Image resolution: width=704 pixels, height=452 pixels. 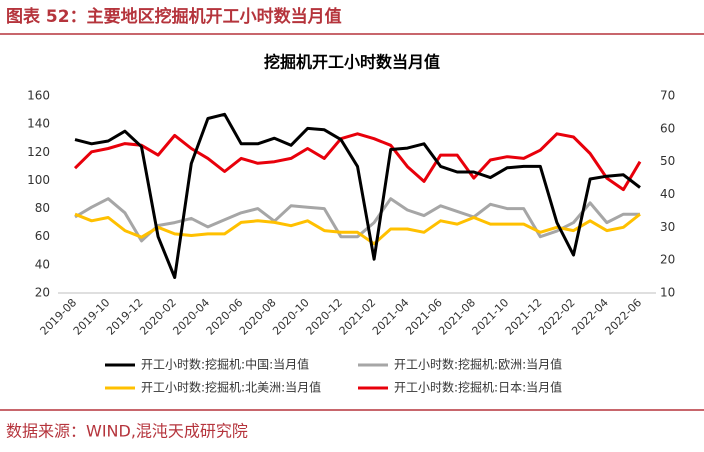 What do you see at coordinates (42, 208) in the screenshot?
I see `y-tick-label: 80` at bounding box center [42, 208].